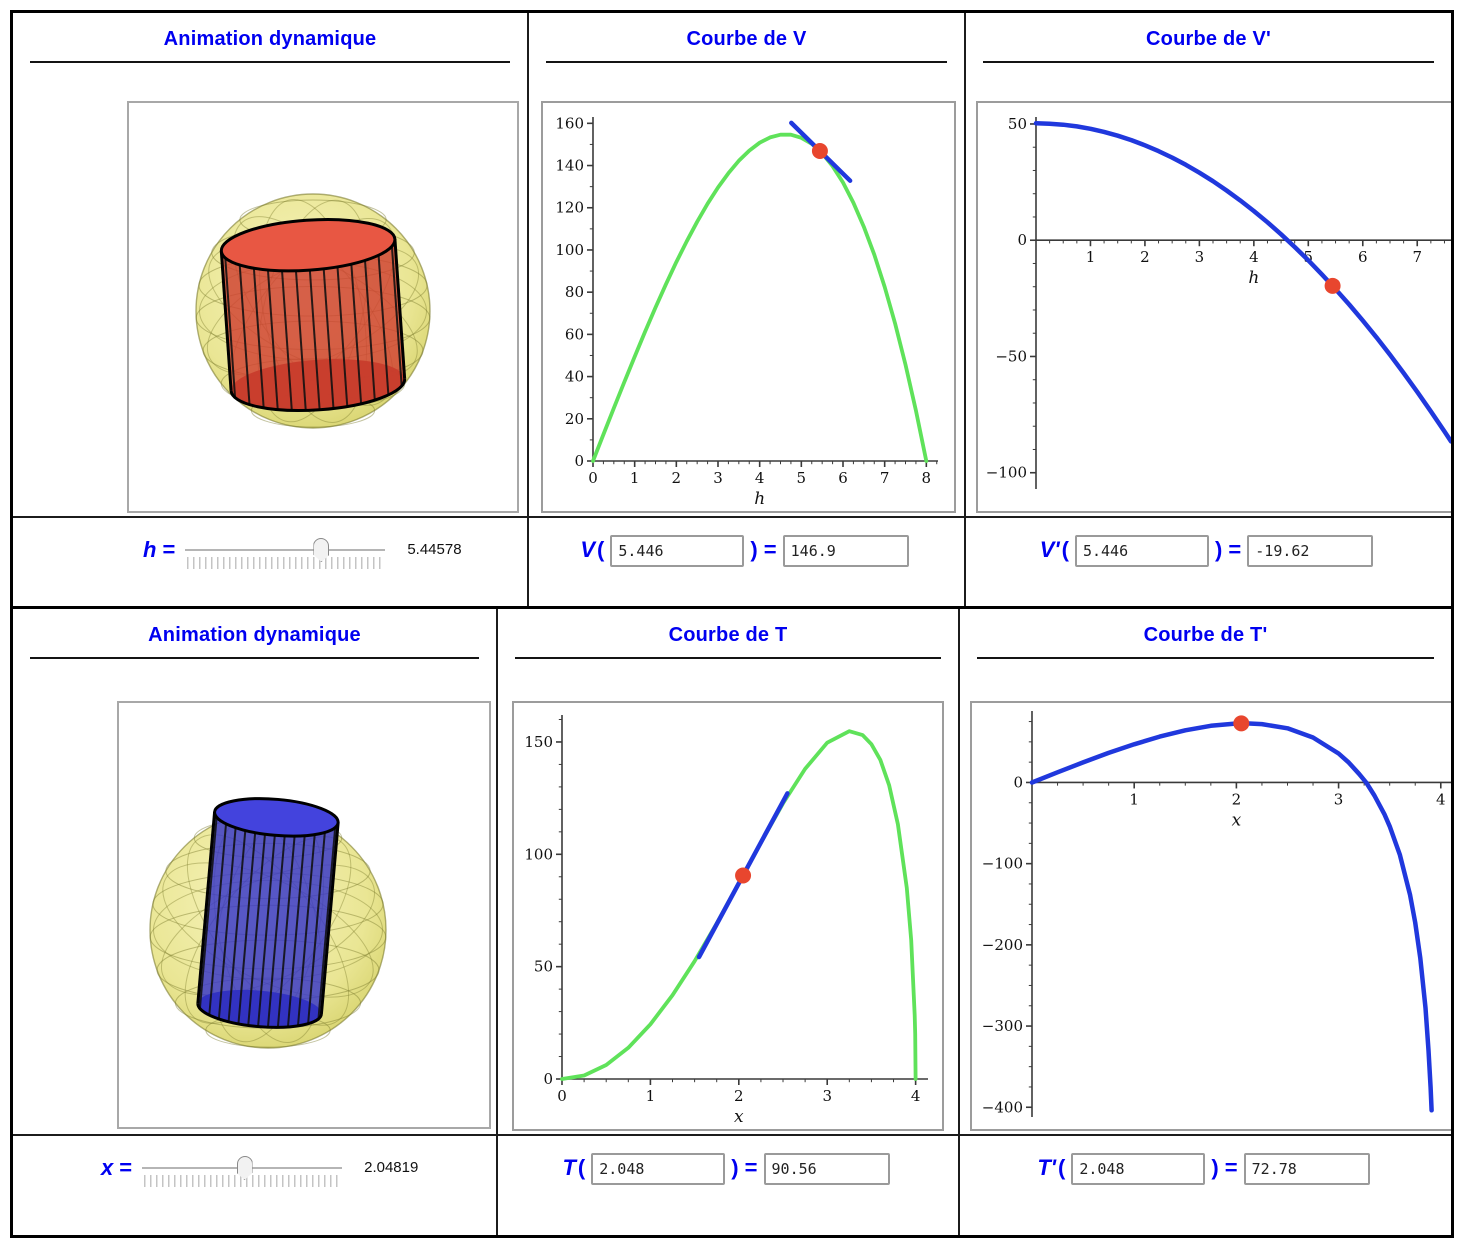  I want to click on header-courbe-v-prime: Courbe de V', so click(1207, 56).